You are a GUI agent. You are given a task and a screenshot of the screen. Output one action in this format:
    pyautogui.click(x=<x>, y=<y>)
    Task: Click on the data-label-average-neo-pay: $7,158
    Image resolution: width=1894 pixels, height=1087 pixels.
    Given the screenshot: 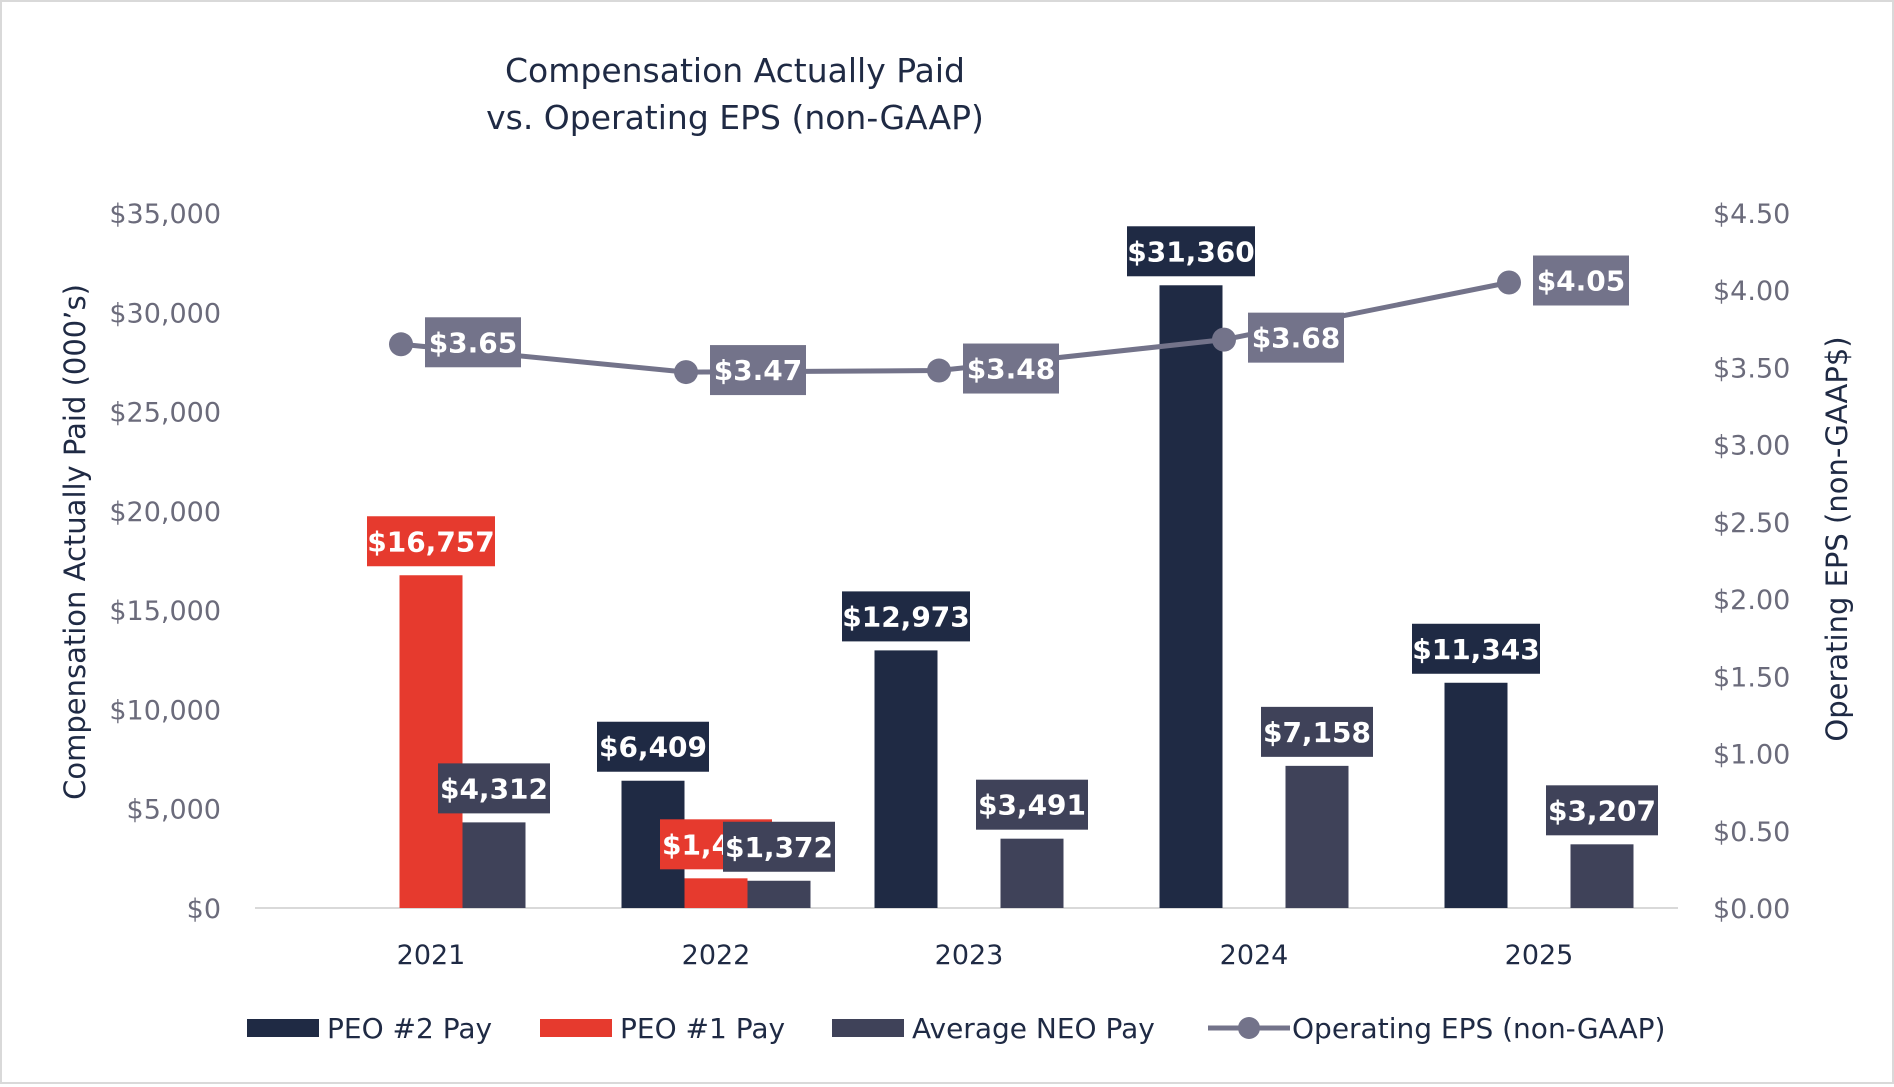 What is the action you would take?
    pyautogui.click(x=1317, y=732)
    